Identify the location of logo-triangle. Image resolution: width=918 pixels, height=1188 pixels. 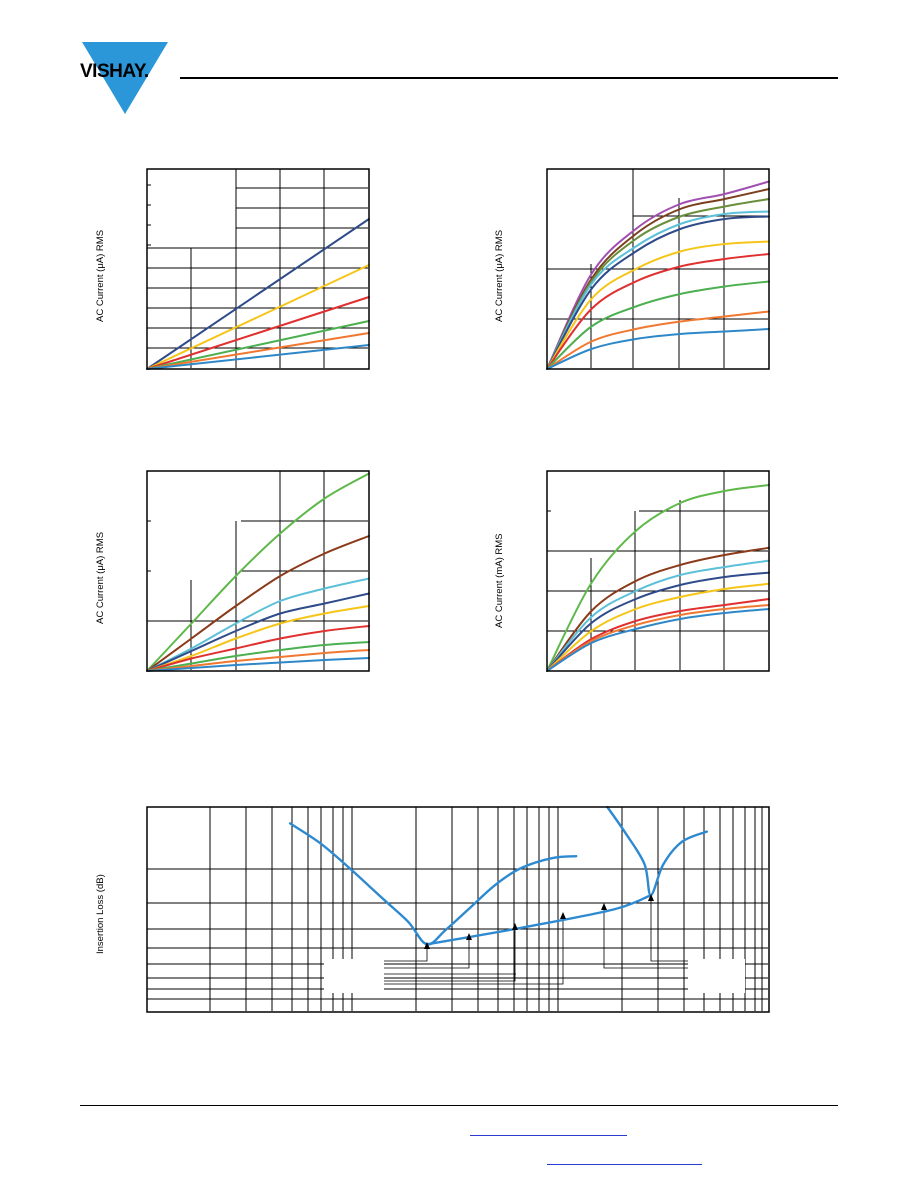
(125, 78).